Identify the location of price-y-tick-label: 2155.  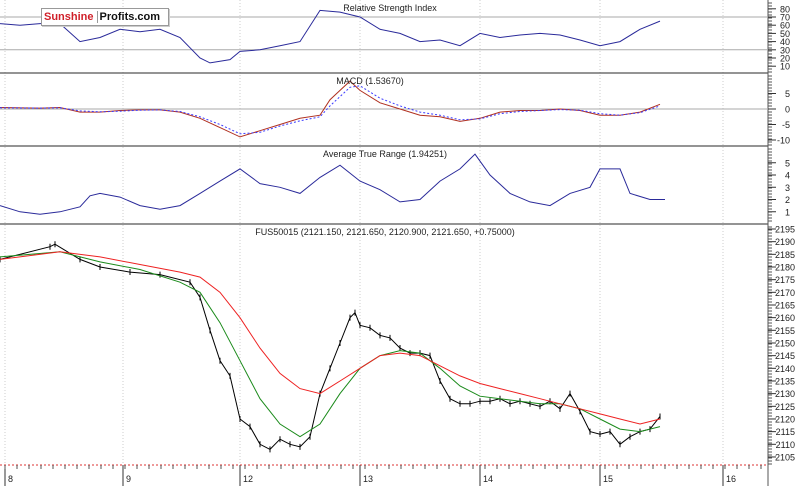
(785, 331).